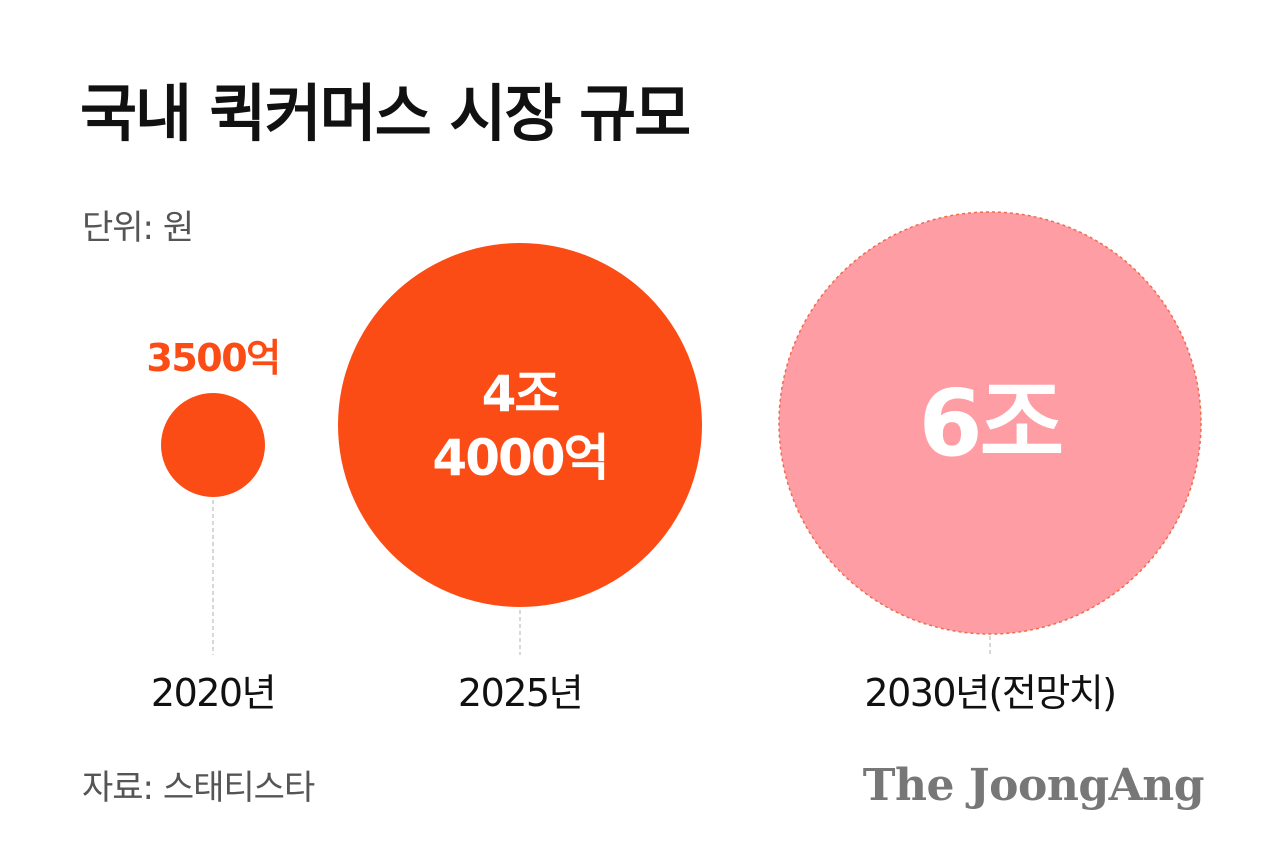  What do you see at coordinates (521, 394) in the screenshot?
I see `value-label-1-0: 4조` at bounding box center [521, 394].